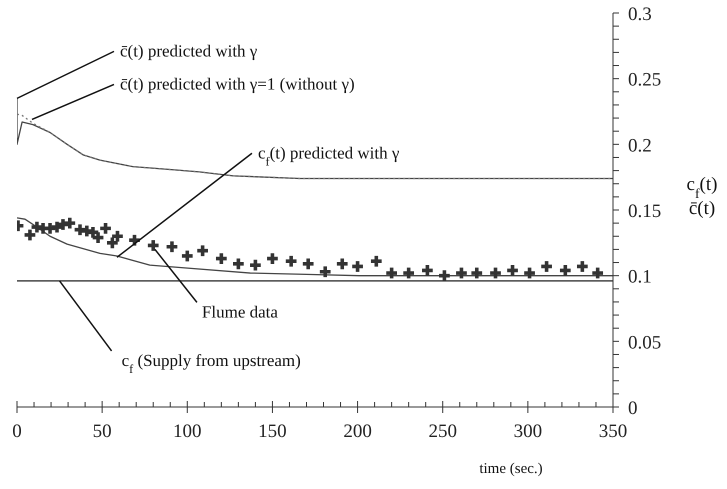 The height and width of the screenshot is (489, 727). I want to click on x-tick-label: 50, so click(102, 431).